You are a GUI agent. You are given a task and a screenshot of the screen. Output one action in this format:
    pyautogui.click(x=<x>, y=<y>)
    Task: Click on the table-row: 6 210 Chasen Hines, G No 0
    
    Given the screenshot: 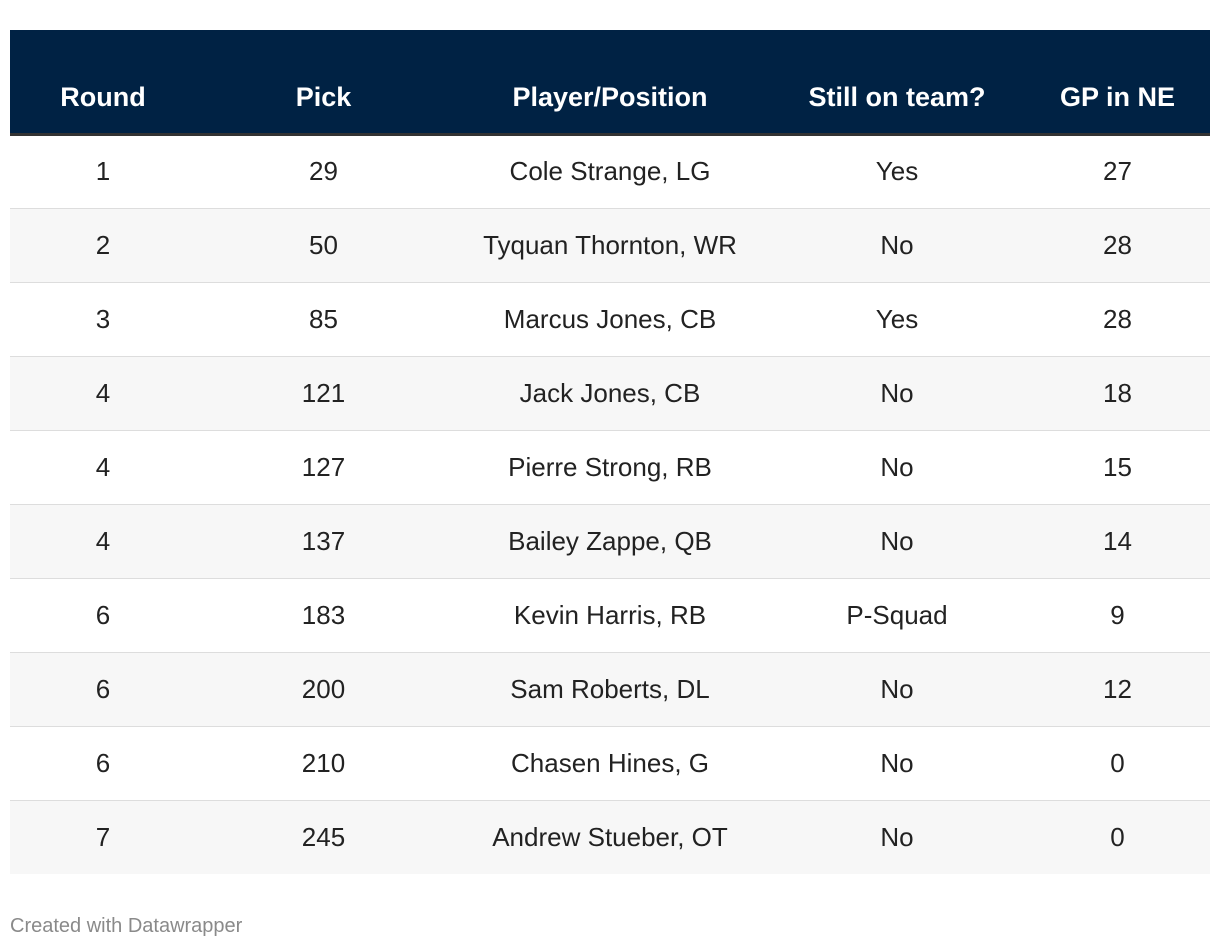 What is the action you would take?
    pyautogui.click(x=610, y=763)
    